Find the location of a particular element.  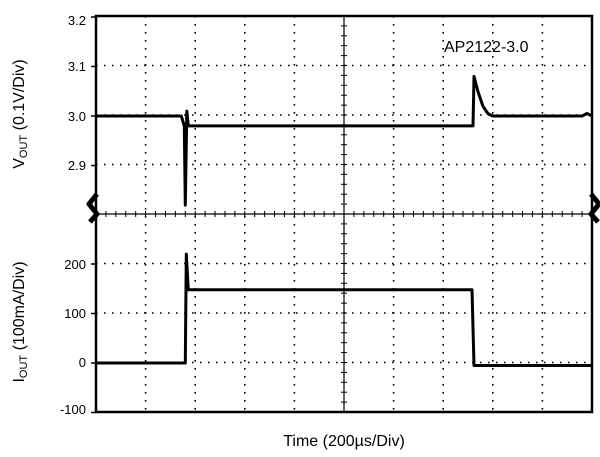

bottom-y-axis-label: IOUT (100mA/Div) is located at coordinates (20, 321).